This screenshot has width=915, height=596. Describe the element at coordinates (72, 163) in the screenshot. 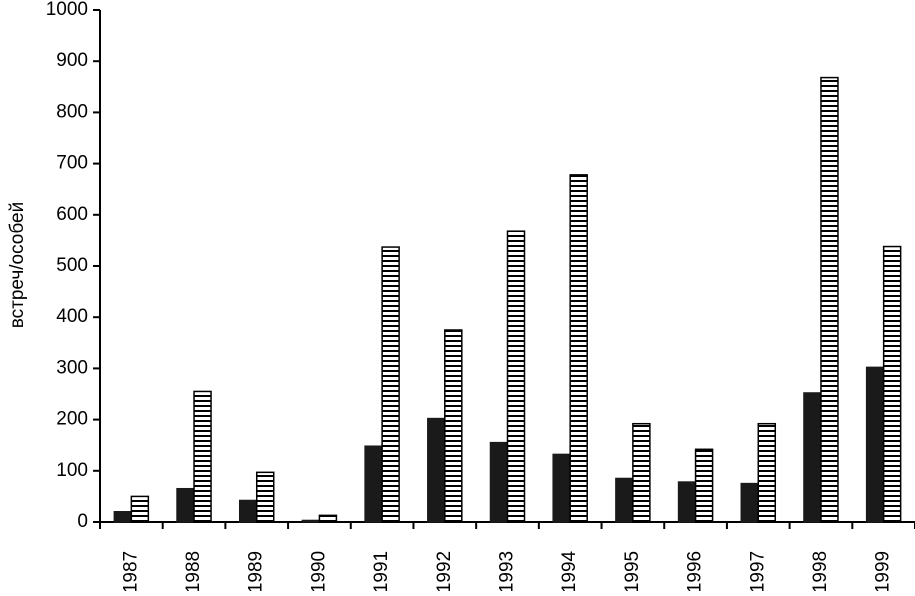

I see `y-tick-label: 700` at that location.